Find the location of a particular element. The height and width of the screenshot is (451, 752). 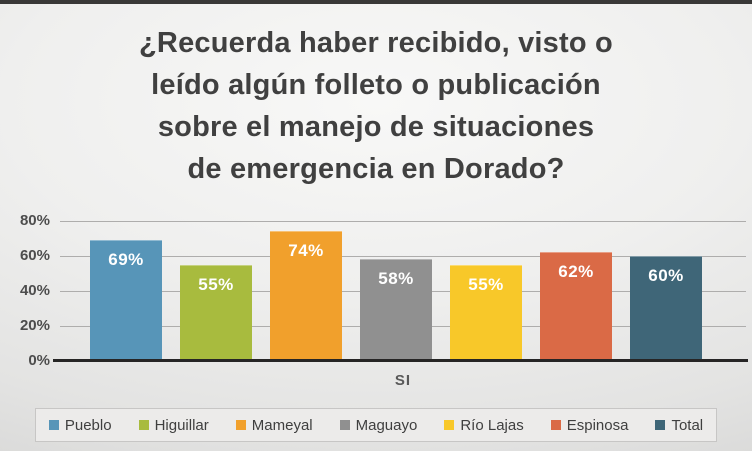

y-axis-tick-label: 80% is located at coordinates (34, 220).